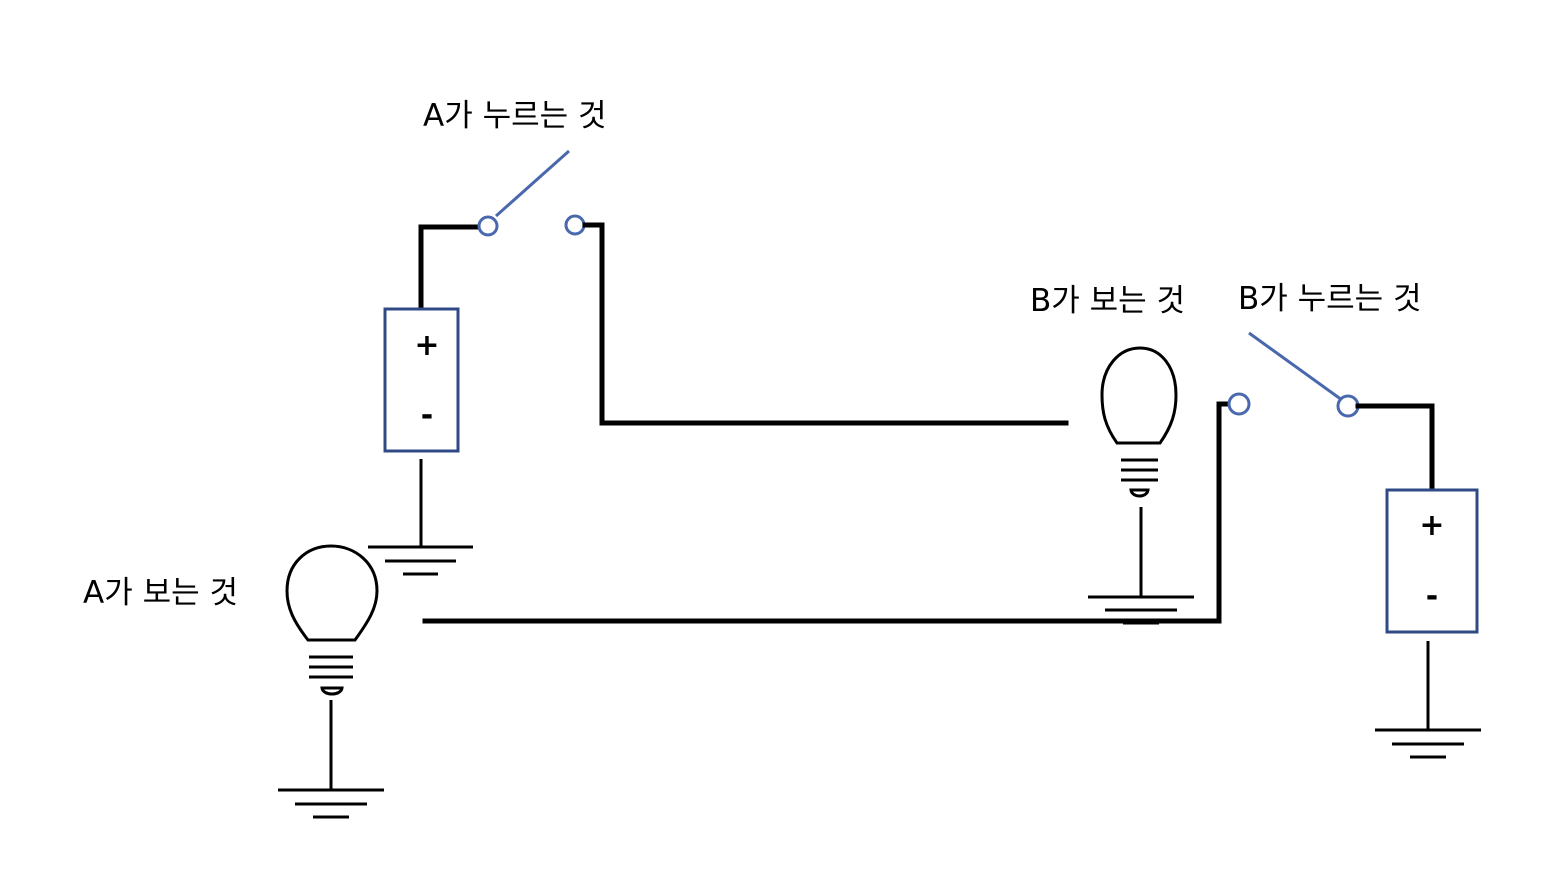 The height and width of the screenshot is (870, 1568). Describe the element at coordinates (1395, 446) in the screenshot. I see `wire-switch-b-to-battery-b` at that location.